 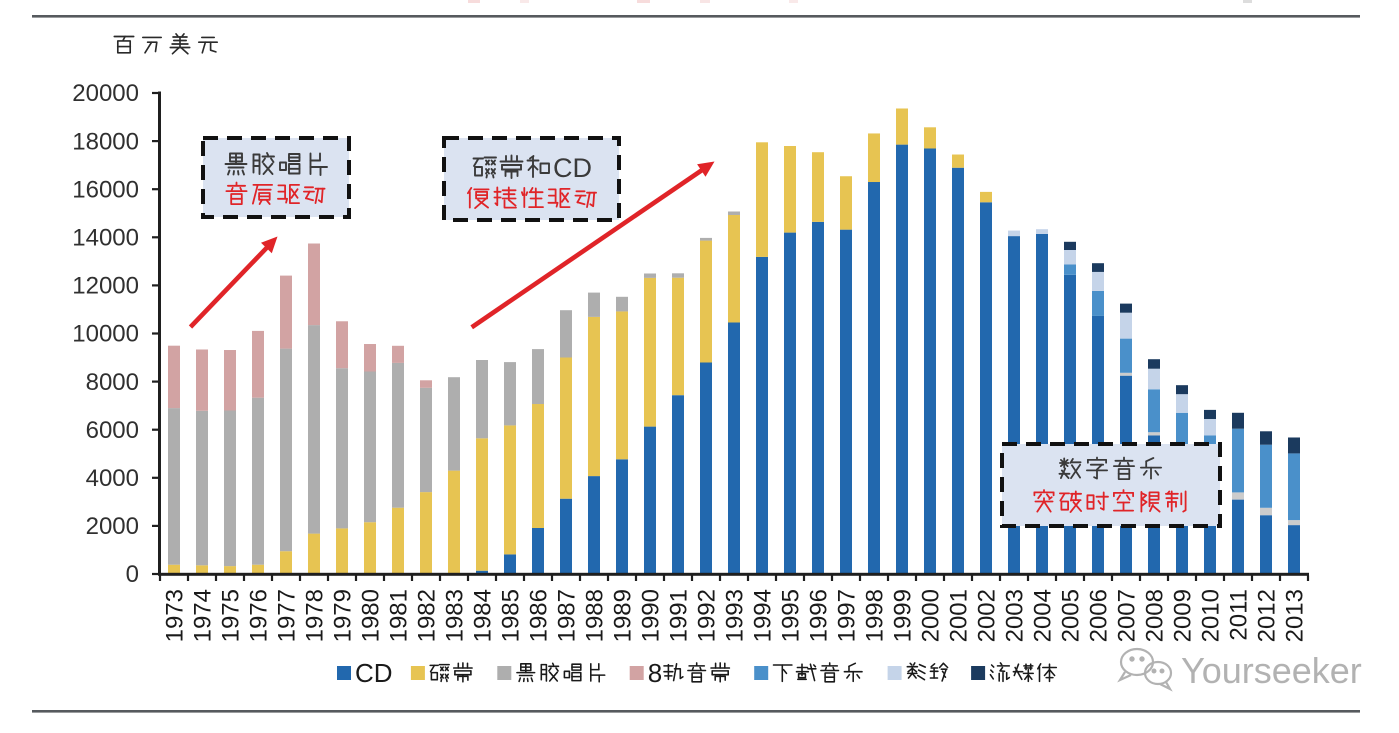 I want to click on svg-text: 2013, so click(x=1294, y=615).